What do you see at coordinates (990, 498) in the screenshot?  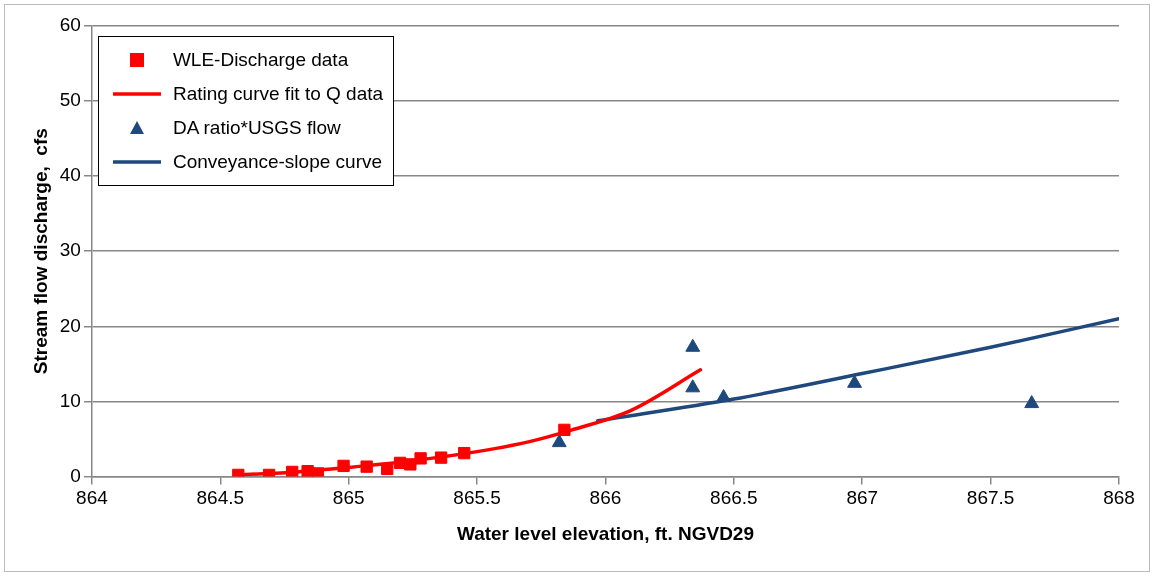 I see `x-tick-label: 867.5` at bounding box center [990, 498].